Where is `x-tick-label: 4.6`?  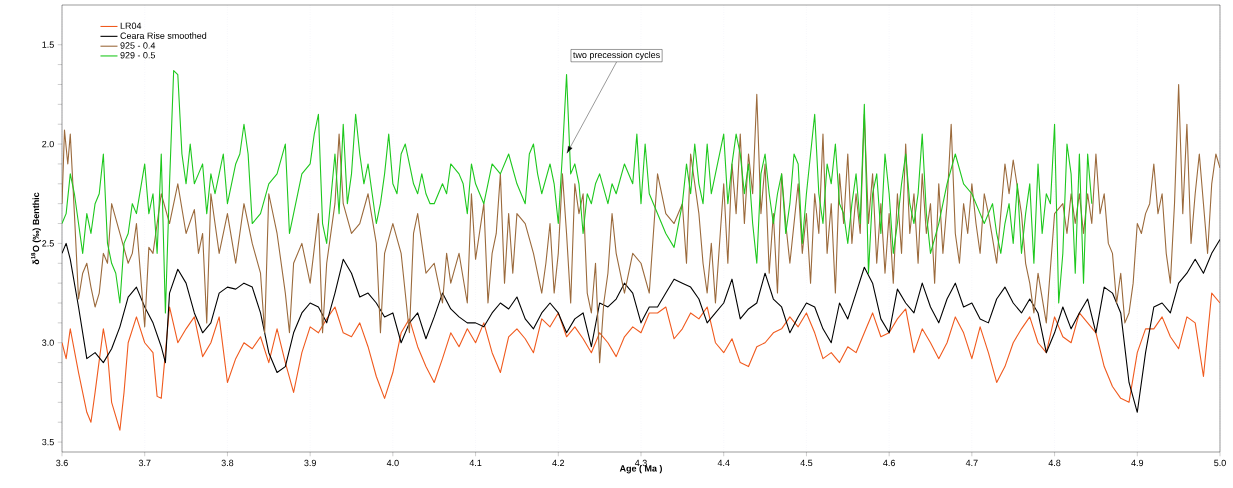
x-tick-label: 4.6 is located at coordinates (889, 463).